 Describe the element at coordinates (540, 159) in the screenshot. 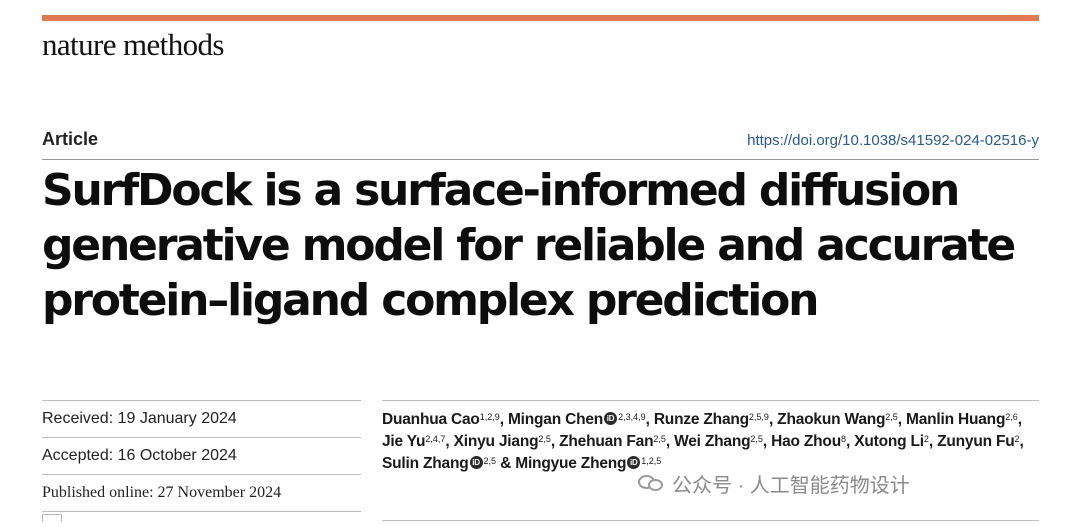

I see `header-divider` at that location.